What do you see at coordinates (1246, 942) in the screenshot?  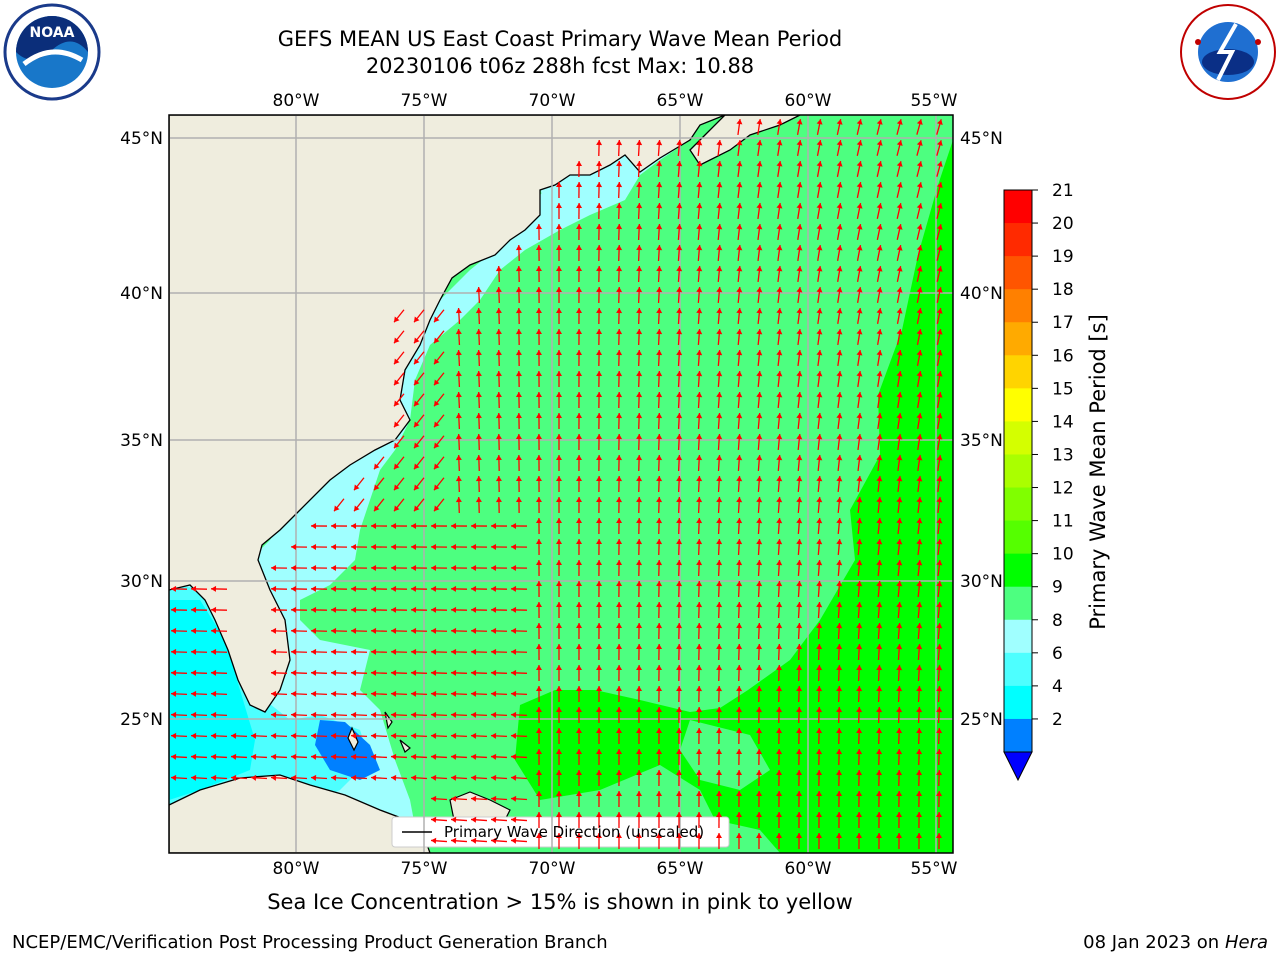 I see `credit-host: Hera` at bounding box center [1246, 942].